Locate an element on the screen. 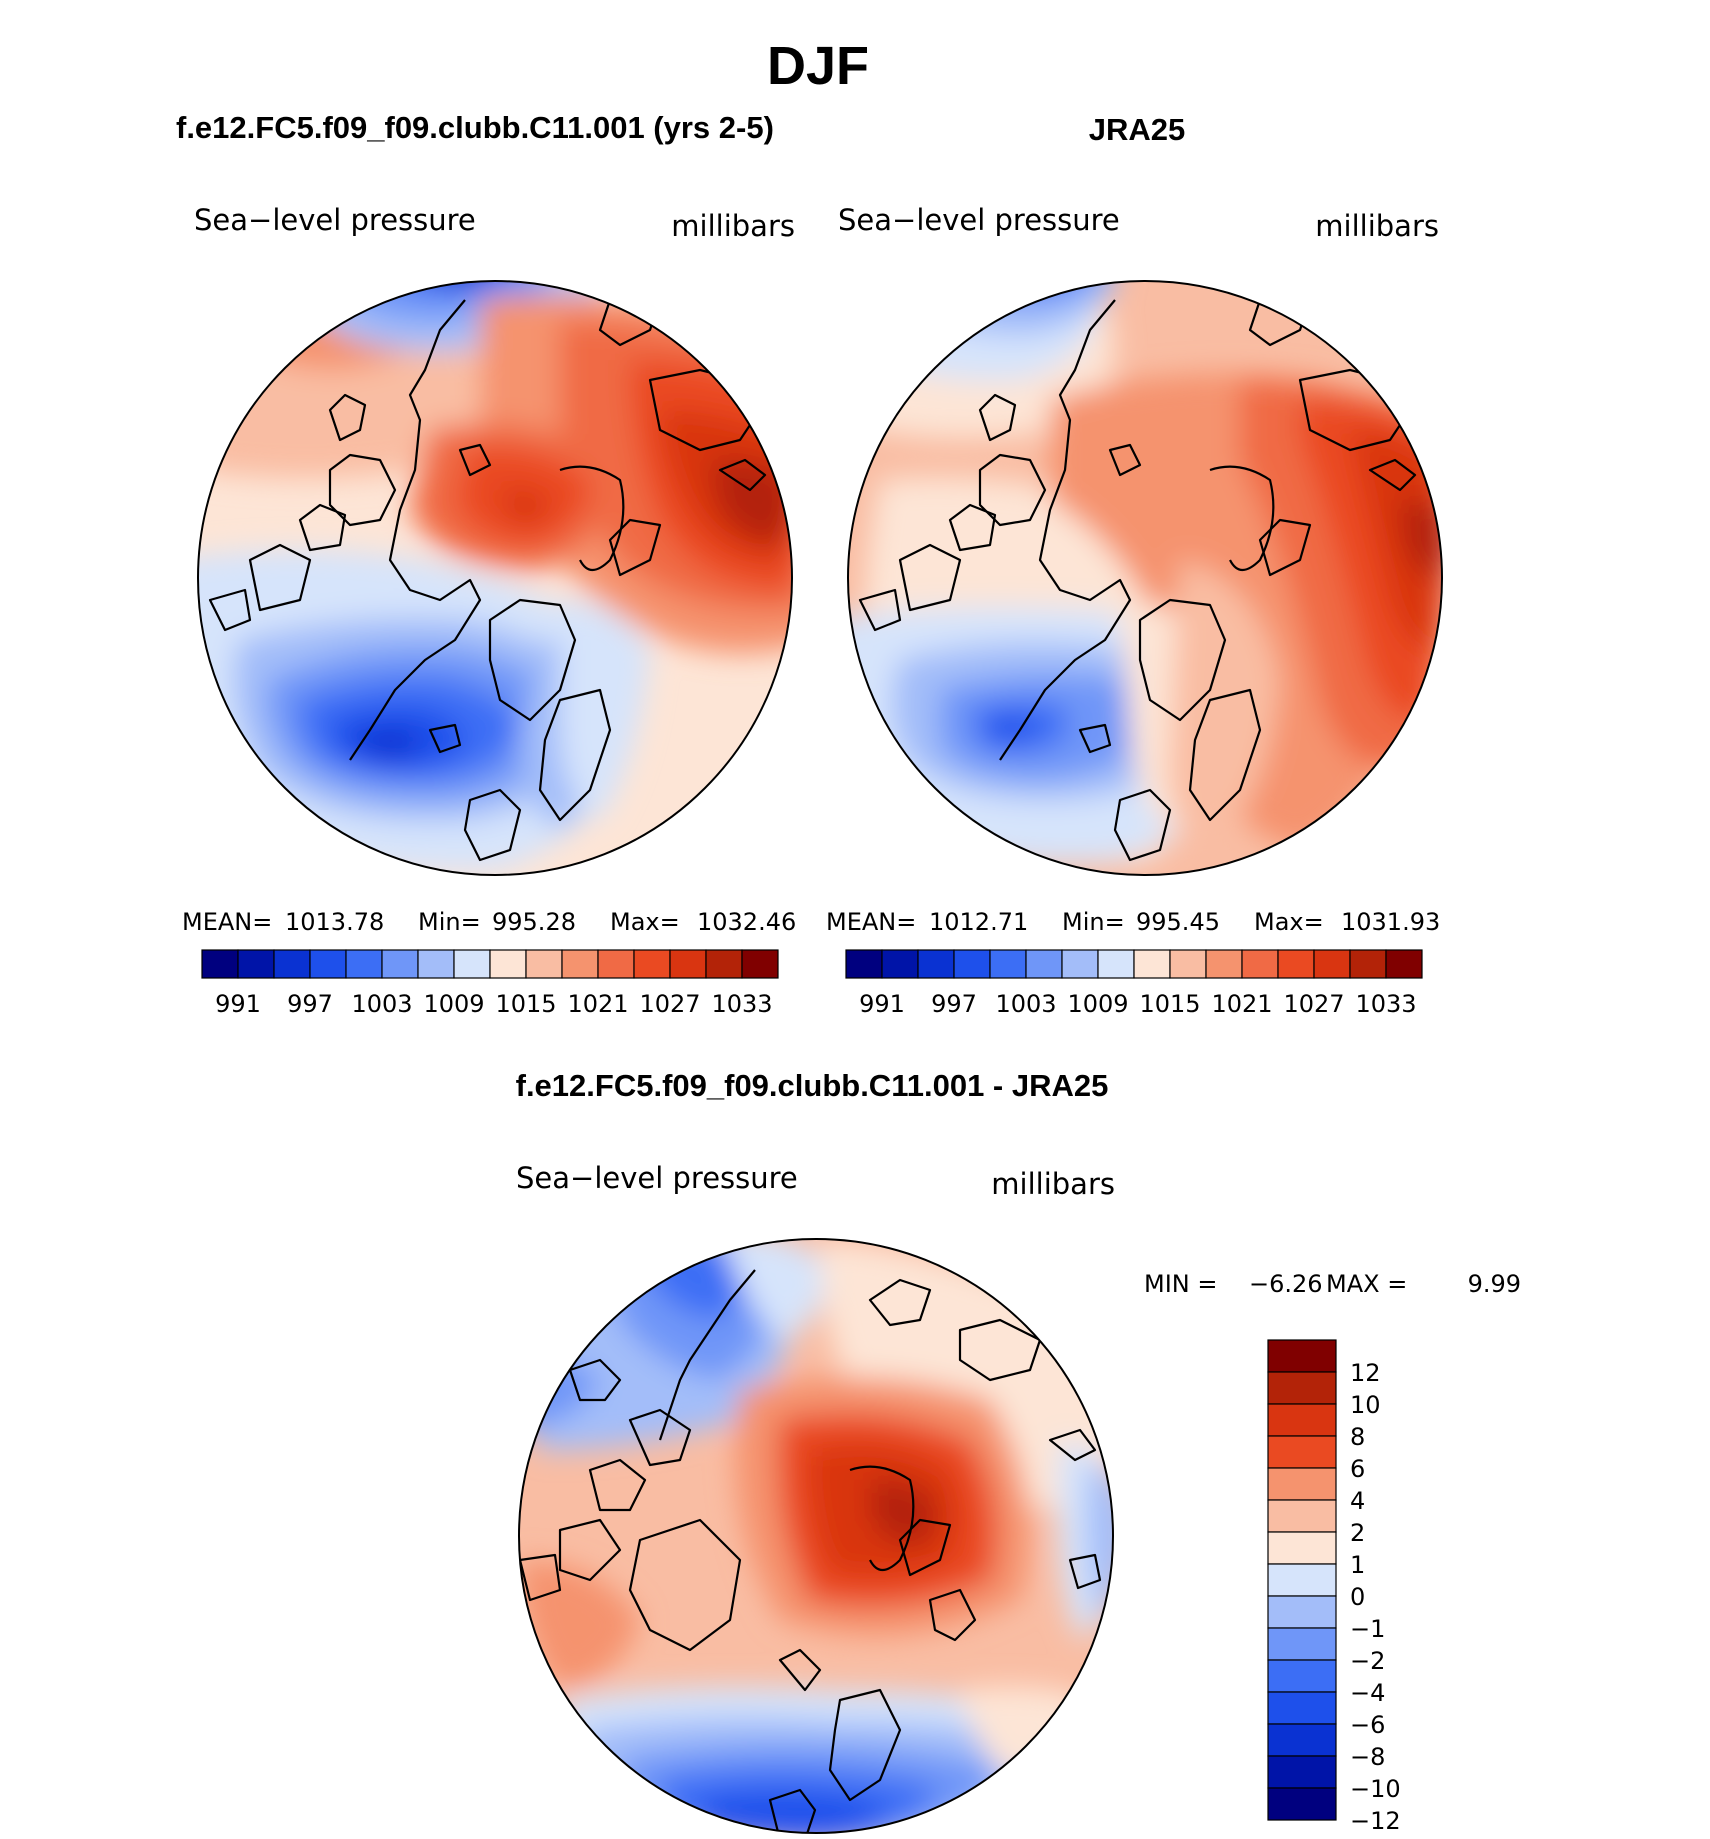  obs-max-value: 1031.93 is located at coordinates (1390, 922).